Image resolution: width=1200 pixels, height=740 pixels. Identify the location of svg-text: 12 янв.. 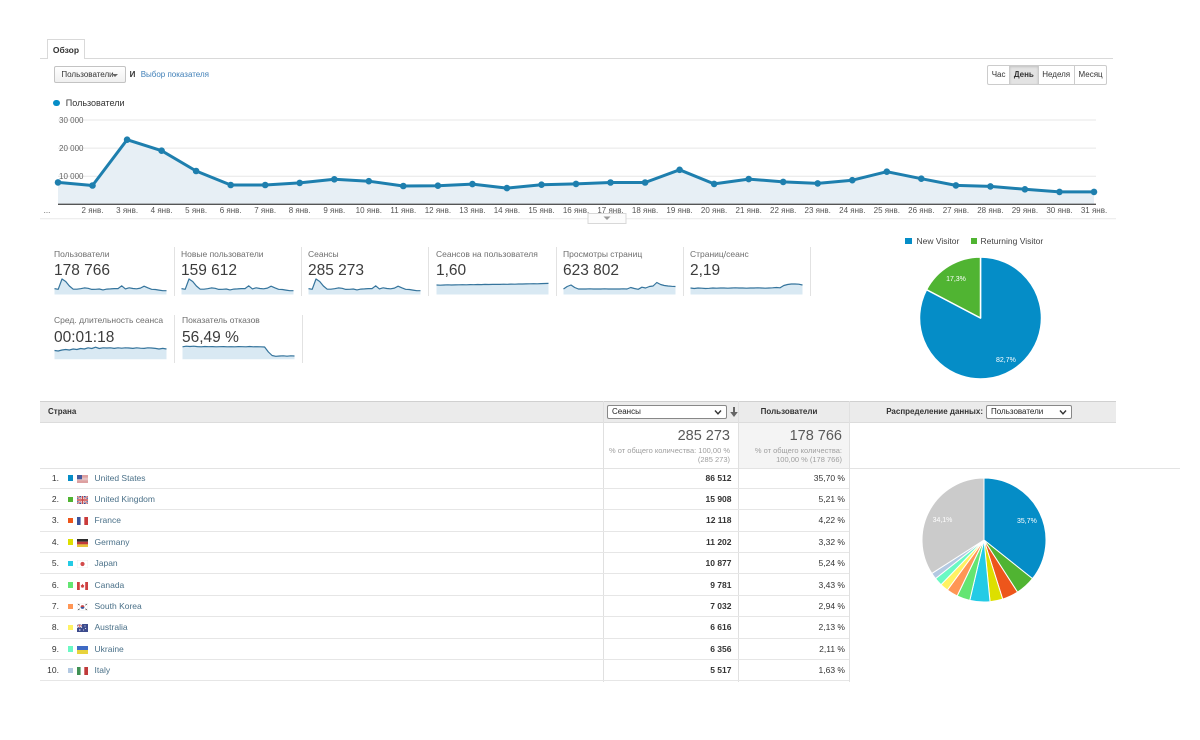
(438, 210).